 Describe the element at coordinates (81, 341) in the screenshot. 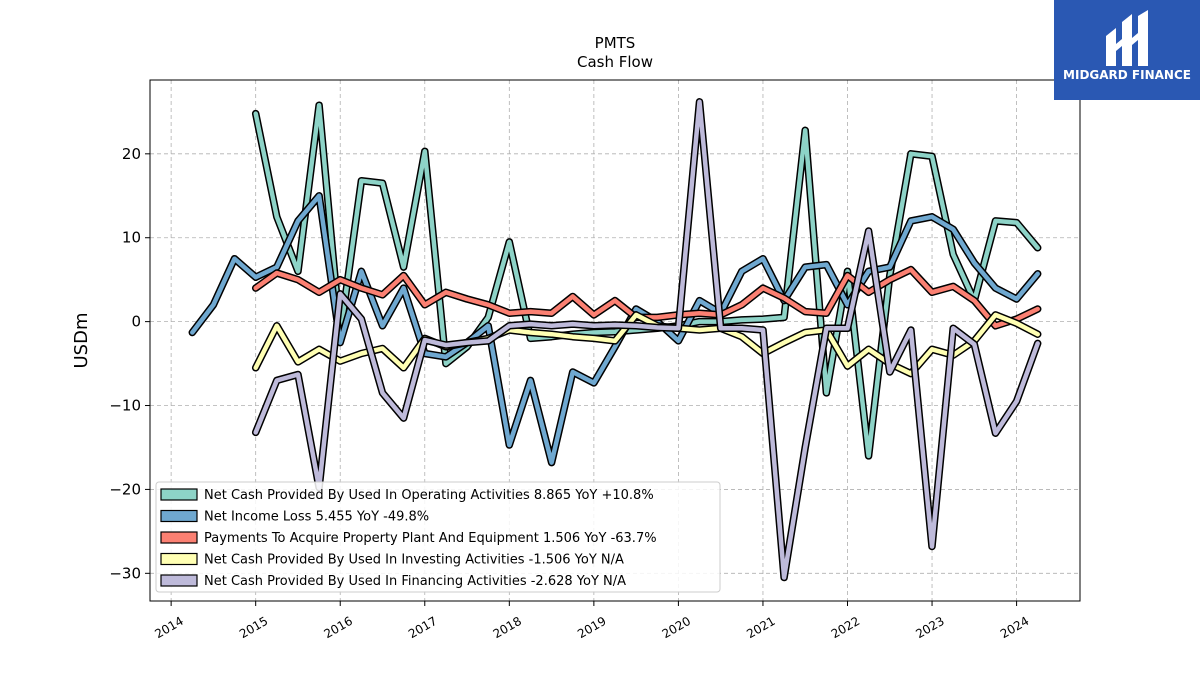

I see `y-axis-label: USDm` at that location.